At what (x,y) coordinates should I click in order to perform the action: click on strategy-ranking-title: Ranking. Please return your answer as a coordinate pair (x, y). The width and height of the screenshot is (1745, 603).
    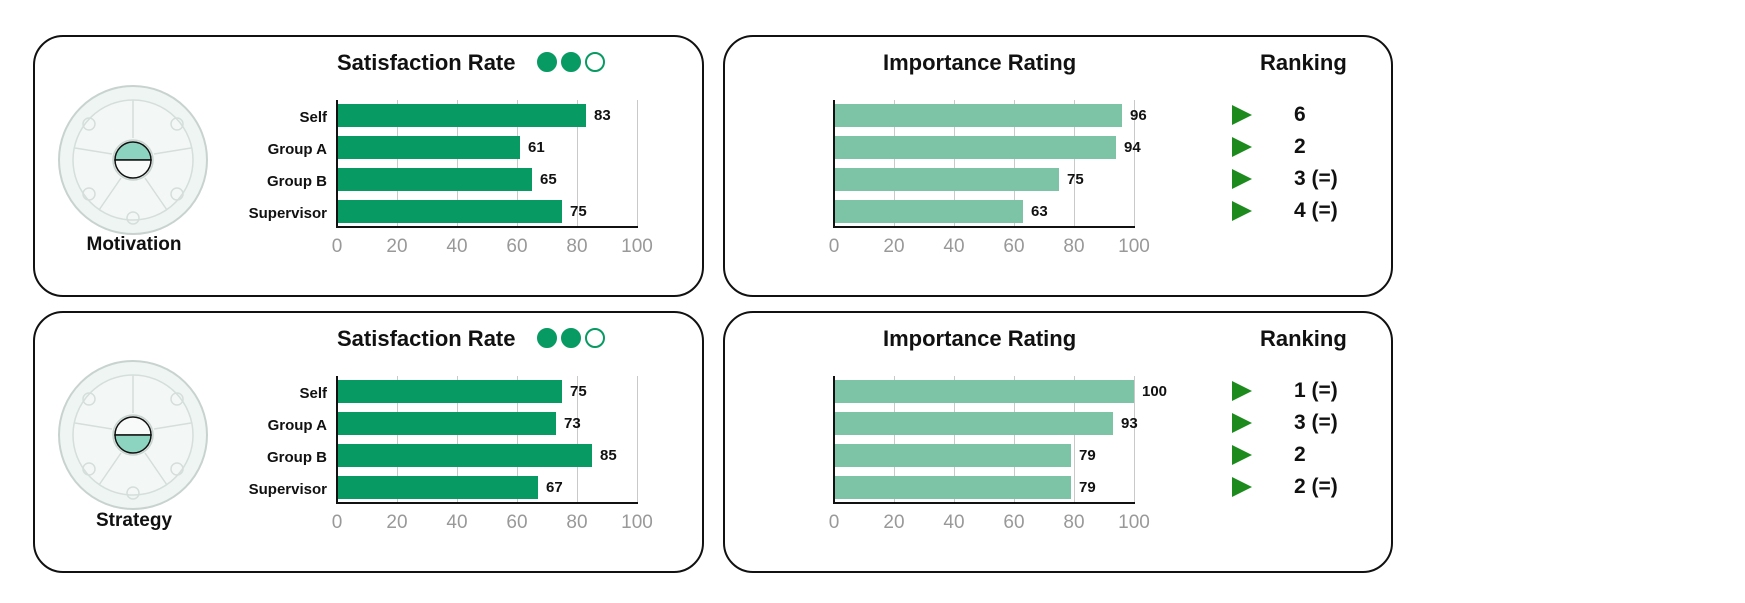
    Looking at the image, I should click on (1303, 338).